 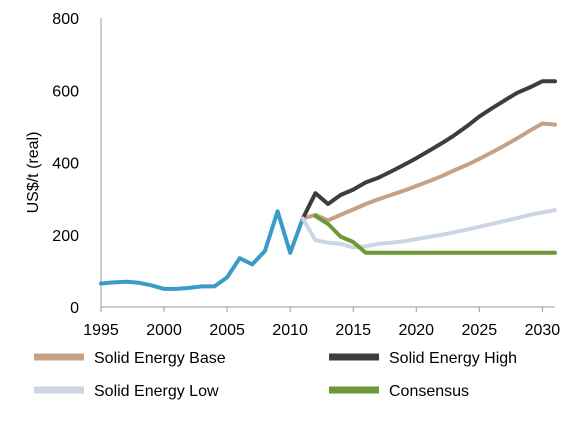 What do you see at coordinates (428, 172) in the screenshot?
I see `series-line-solid-energy-base` at bounding box center [428, 172].